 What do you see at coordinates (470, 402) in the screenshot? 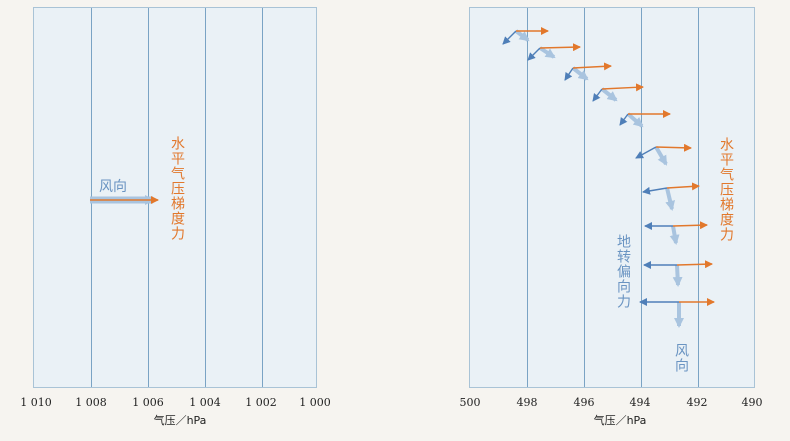
I see `tick-label: 500` at bounding box center [470, 402].